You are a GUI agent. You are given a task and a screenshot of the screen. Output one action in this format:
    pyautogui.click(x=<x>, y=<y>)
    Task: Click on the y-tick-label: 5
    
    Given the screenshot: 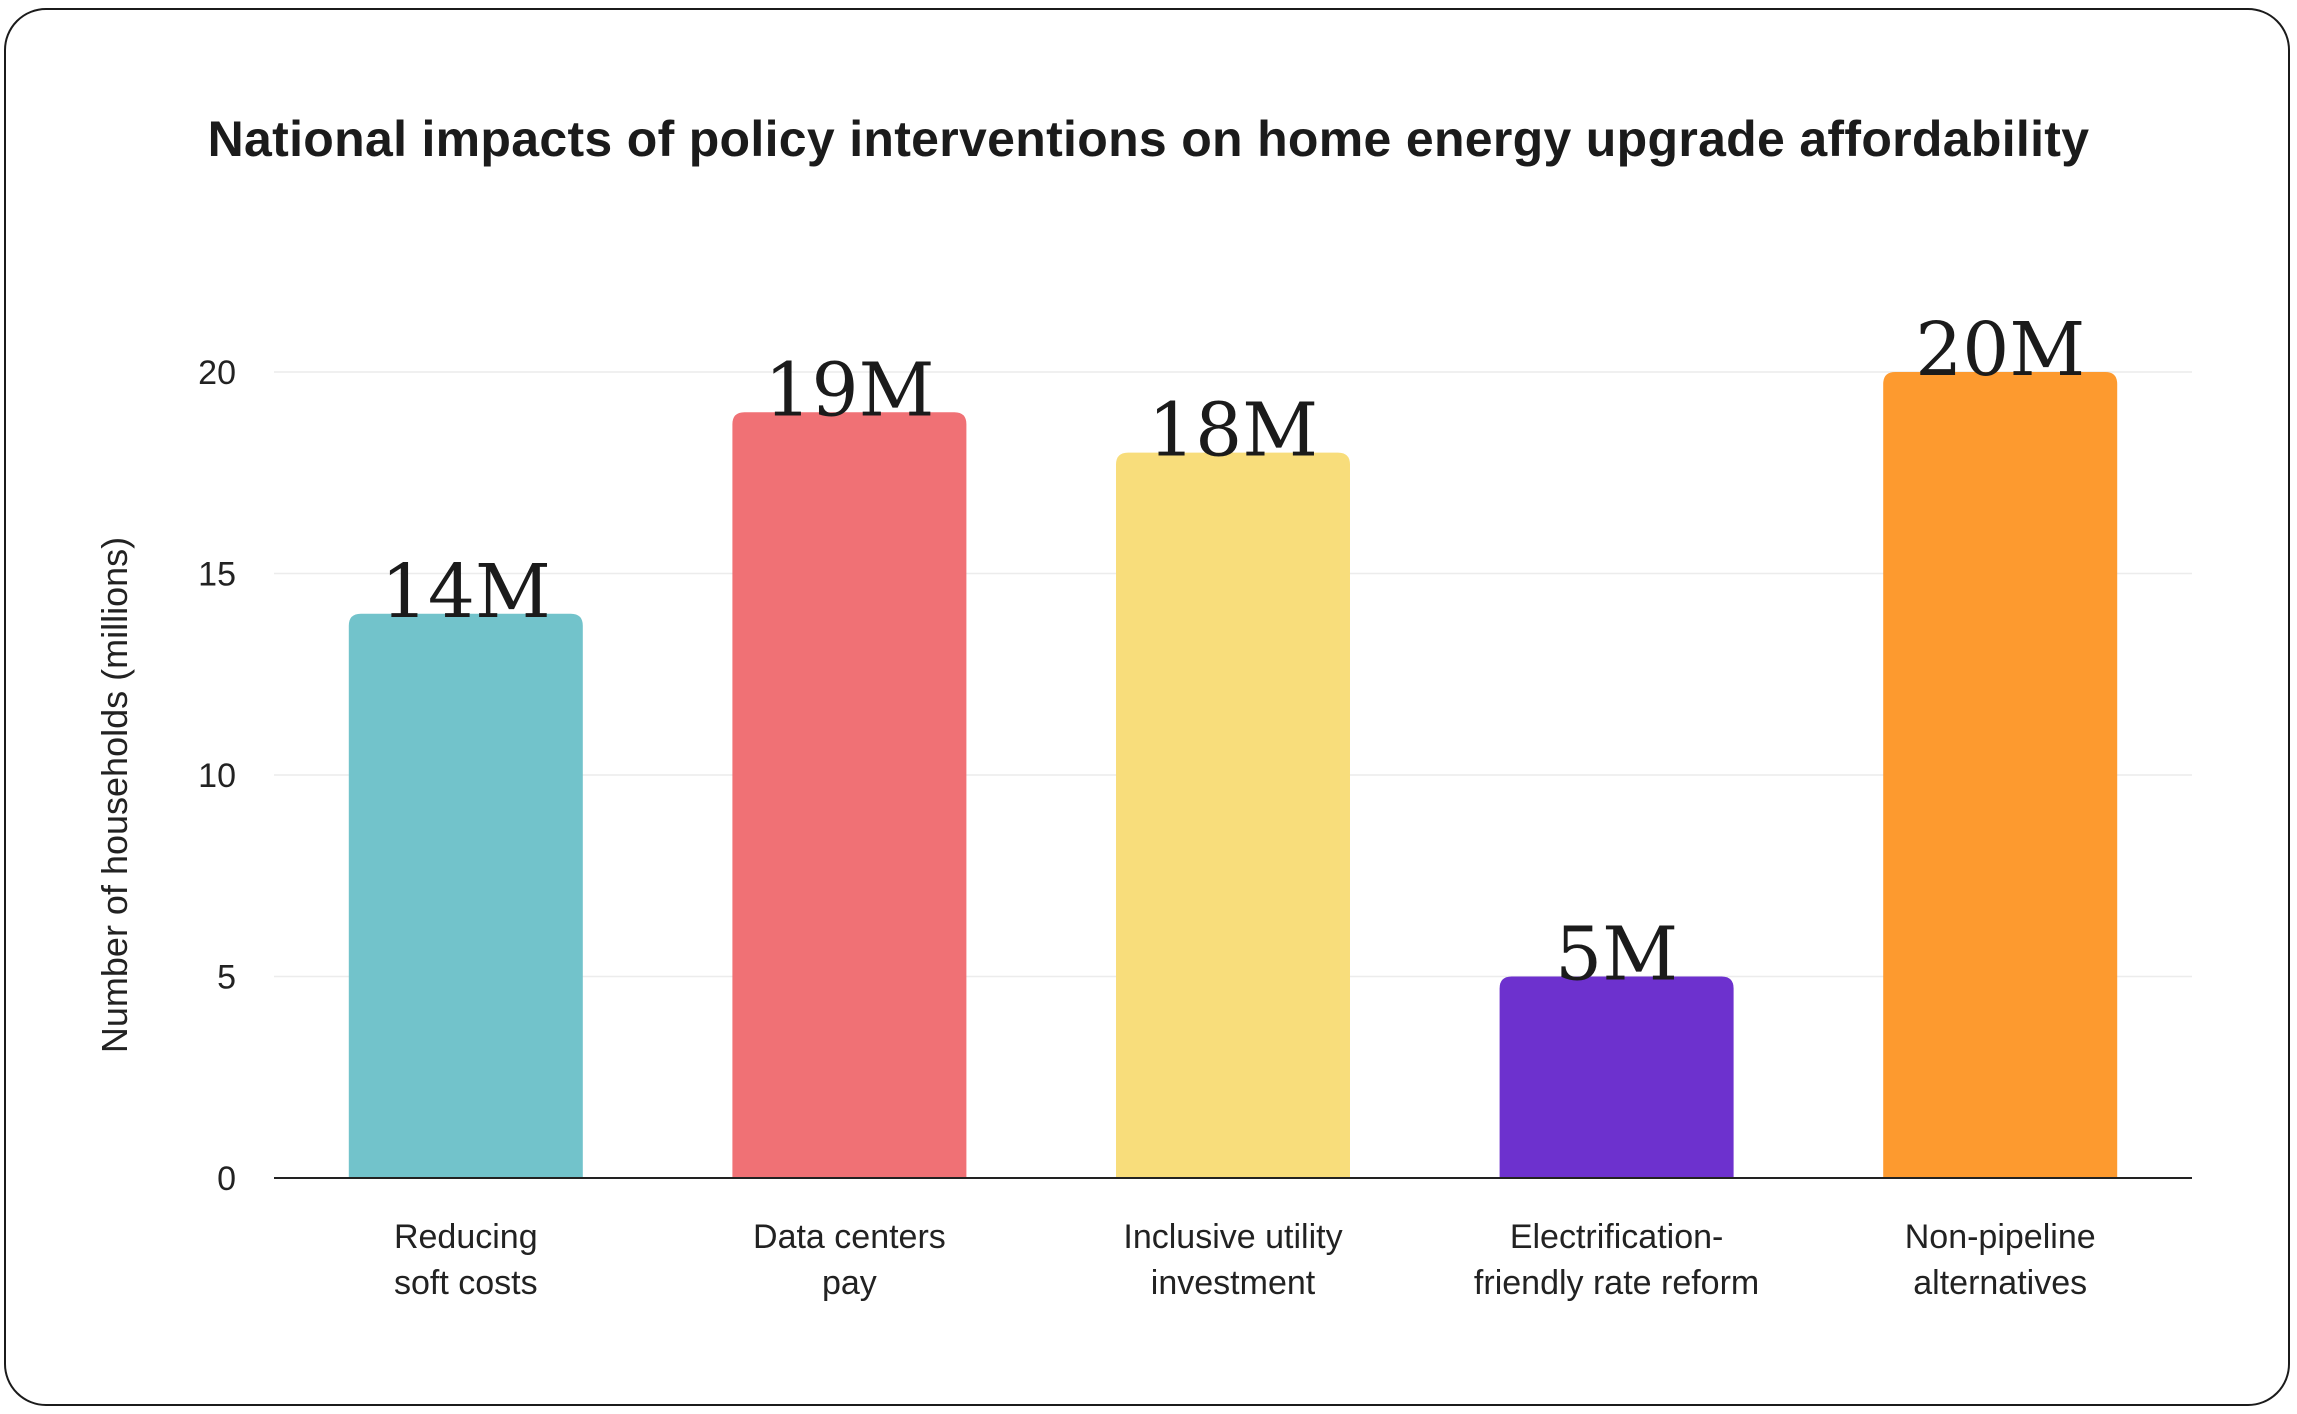 What is the action you would take?
    pyautogui.click(x=226, y=978)
    